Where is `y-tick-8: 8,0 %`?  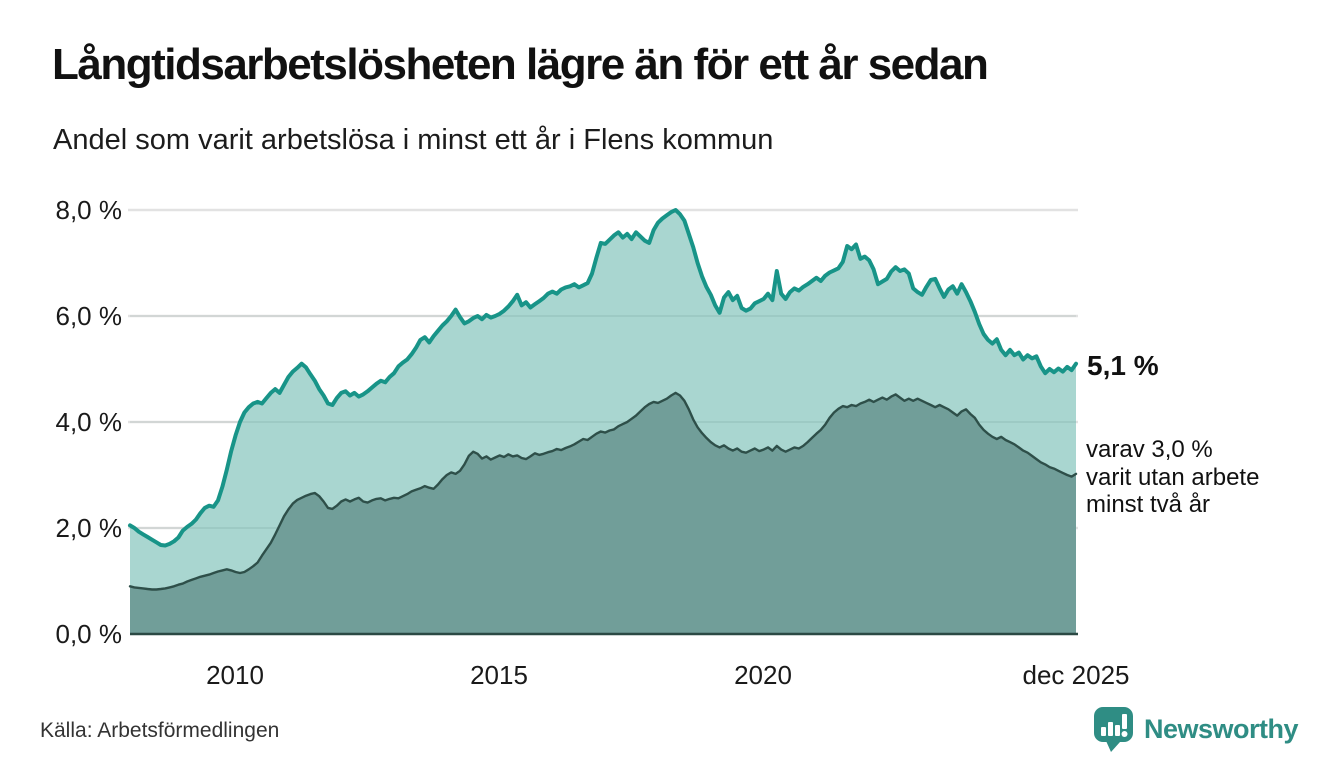
y-tick-8: 8,0 % is located at coordinates (89, 210).